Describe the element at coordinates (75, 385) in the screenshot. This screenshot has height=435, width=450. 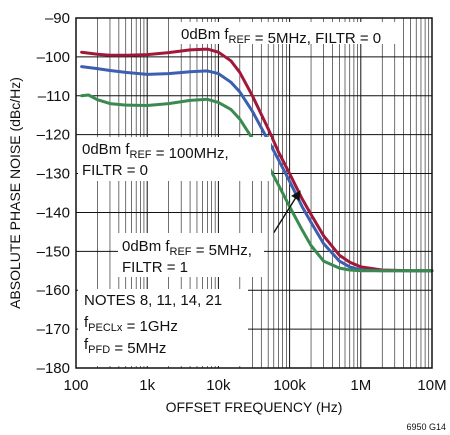
I see `x-tick-label: 100` at that location.